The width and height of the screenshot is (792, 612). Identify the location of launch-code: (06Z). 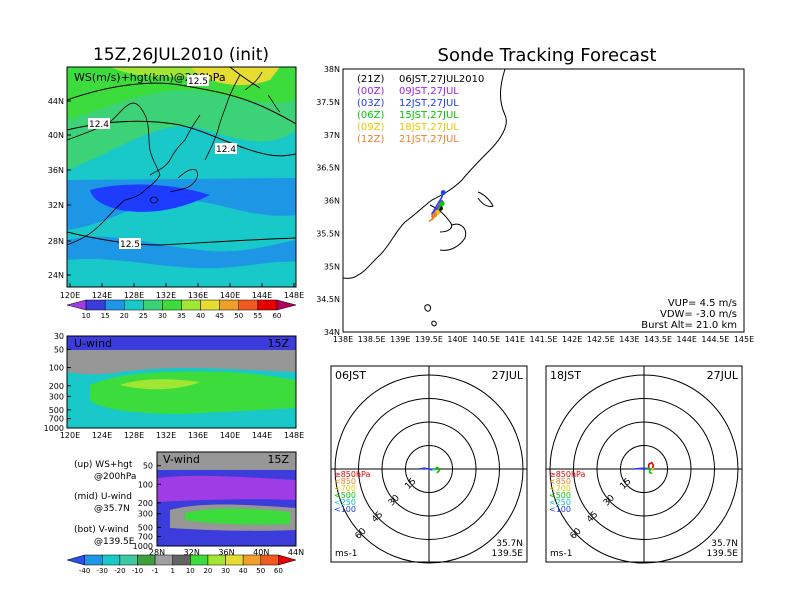
(370, 115).